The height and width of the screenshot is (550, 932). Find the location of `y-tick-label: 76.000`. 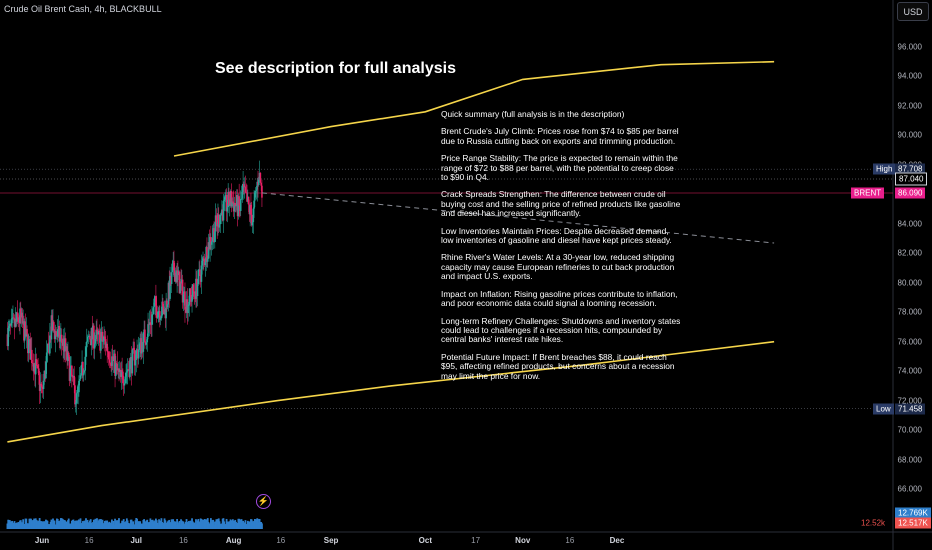

y-tick-label: 76.000 is located at coordinates (909, 342).